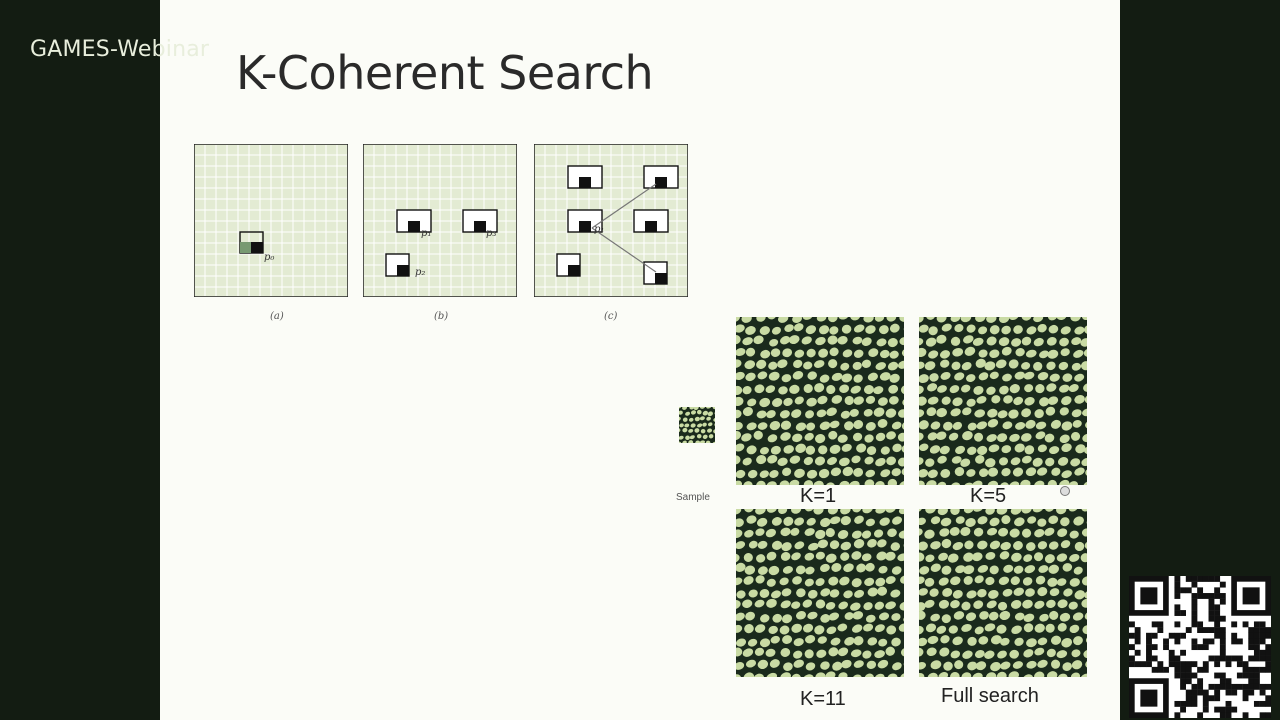 Image resolution: width=1280 pixels, height=720 pixels. Describe the element at coordinates (445, 73) in the screenshot. I see `slide-title: K-Coherent Search` at that location.